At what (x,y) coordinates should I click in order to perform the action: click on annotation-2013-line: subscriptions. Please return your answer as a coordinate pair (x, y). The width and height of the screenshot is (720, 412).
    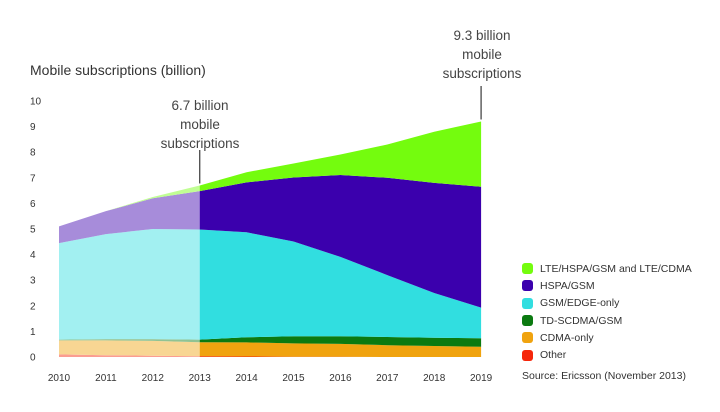
    Looking at the image, I should click on (200, 143).